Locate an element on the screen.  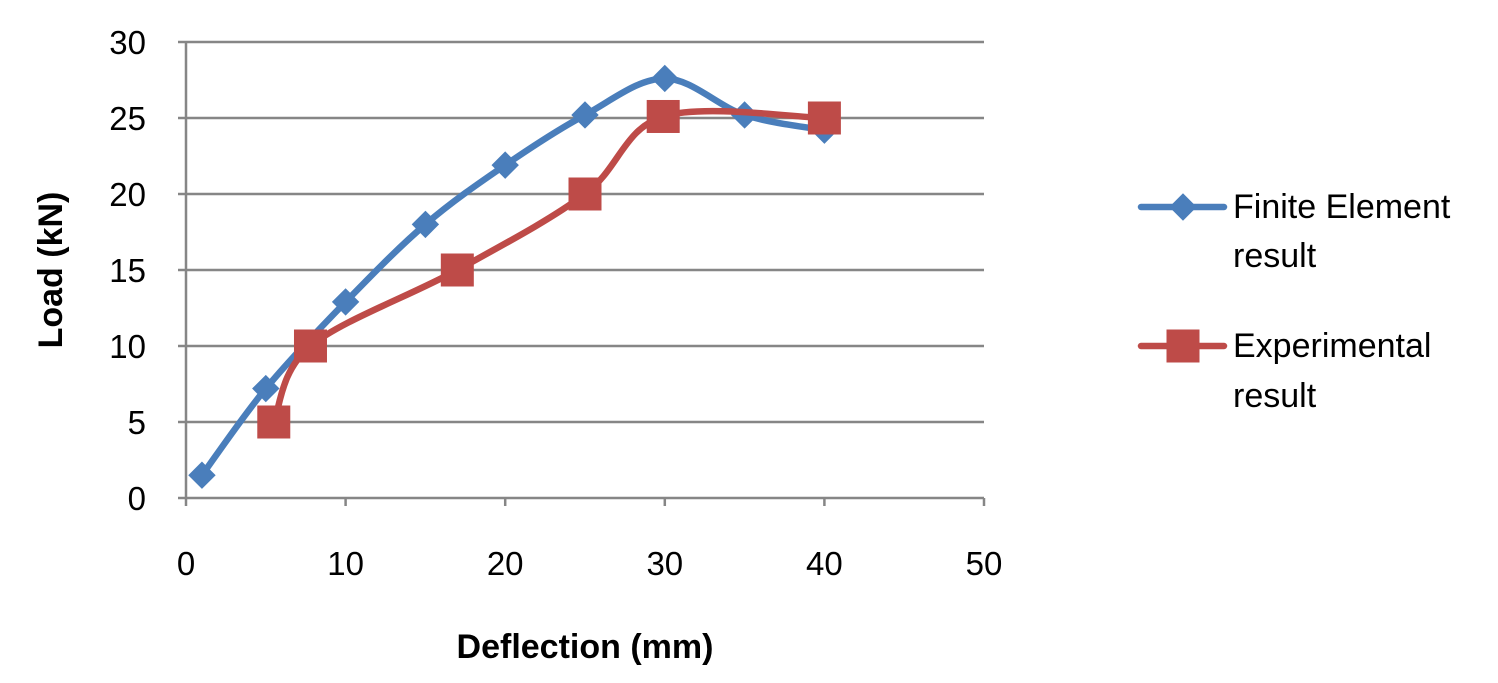
legend: Finite Element result Experimental result is located at coordinates (1294, 301).